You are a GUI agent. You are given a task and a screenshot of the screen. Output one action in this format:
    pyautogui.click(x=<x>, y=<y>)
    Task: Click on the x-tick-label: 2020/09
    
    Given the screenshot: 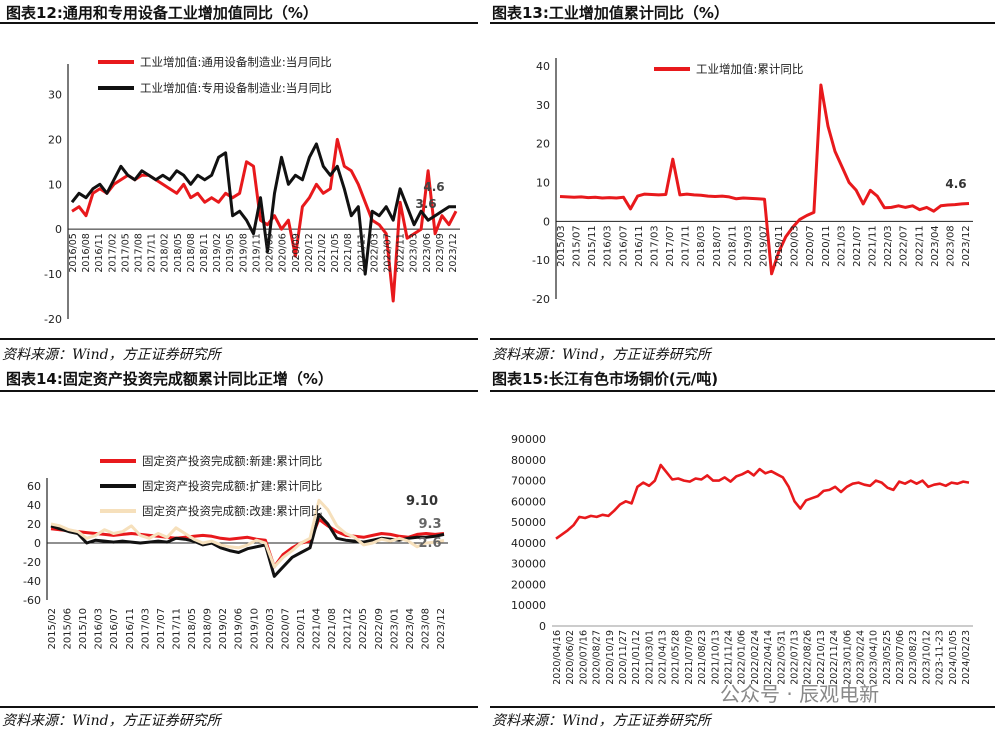 What is the action you would take?
    pyautogui.click(x=296, y=252)
    